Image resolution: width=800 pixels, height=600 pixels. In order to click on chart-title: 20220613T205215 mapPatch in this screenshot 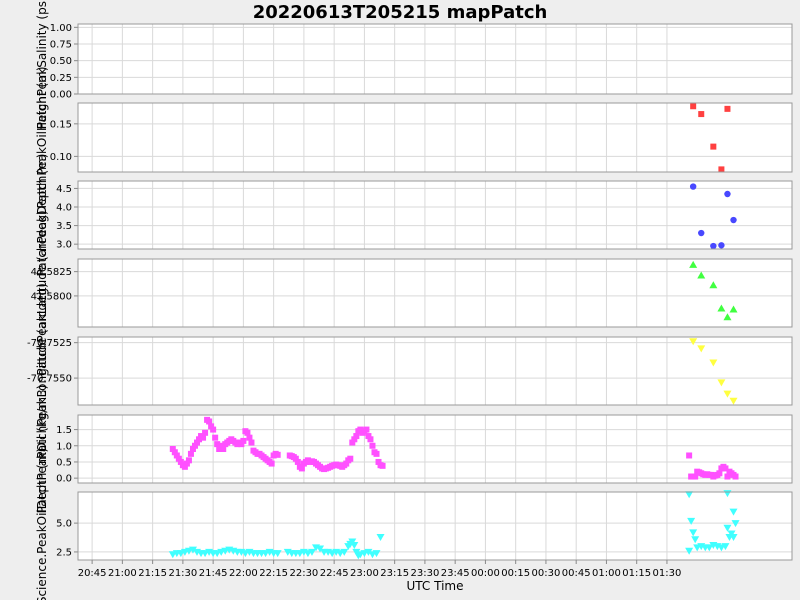, I will do `click(400, 12)`.